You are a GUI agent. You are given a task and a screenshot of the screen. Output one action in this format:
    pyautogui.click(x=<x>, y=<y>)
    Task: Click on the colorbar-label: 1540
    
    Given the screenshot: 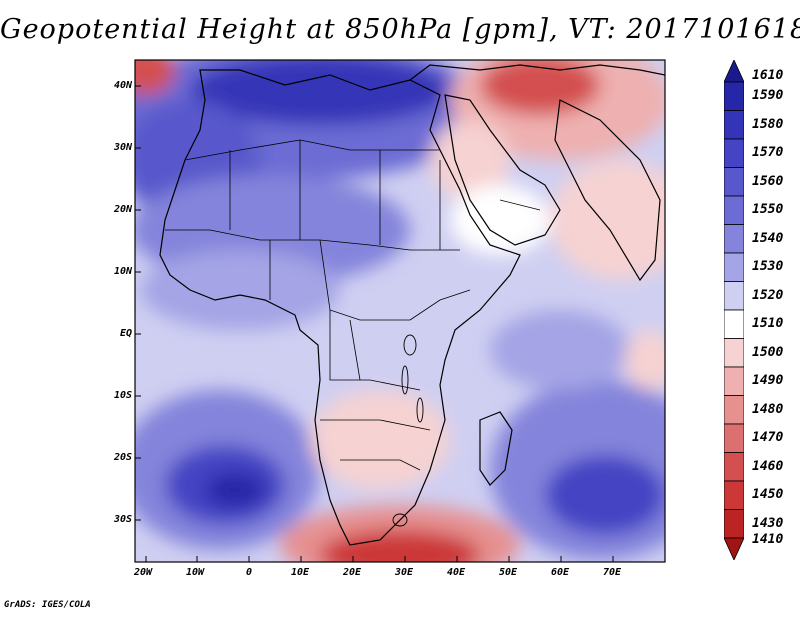 What is the action you would take?
    pyautogui.click(x=768, y=238)
    